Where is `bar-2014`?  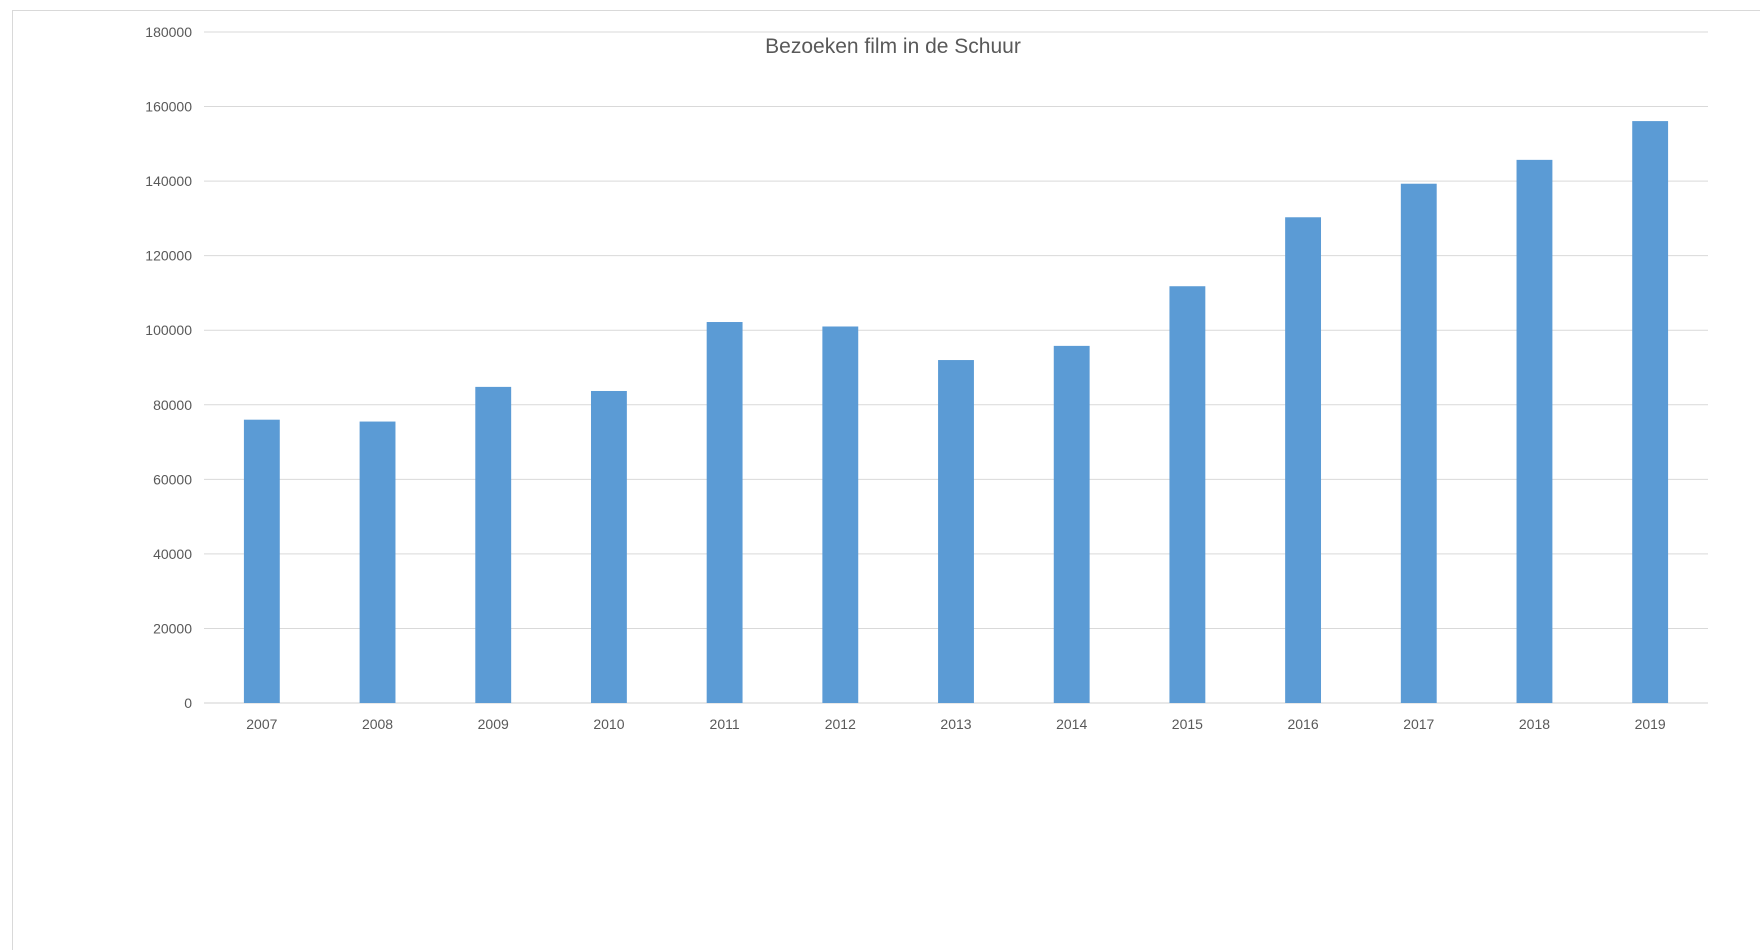
bar-2014 is located at coordinates (1071, 524).